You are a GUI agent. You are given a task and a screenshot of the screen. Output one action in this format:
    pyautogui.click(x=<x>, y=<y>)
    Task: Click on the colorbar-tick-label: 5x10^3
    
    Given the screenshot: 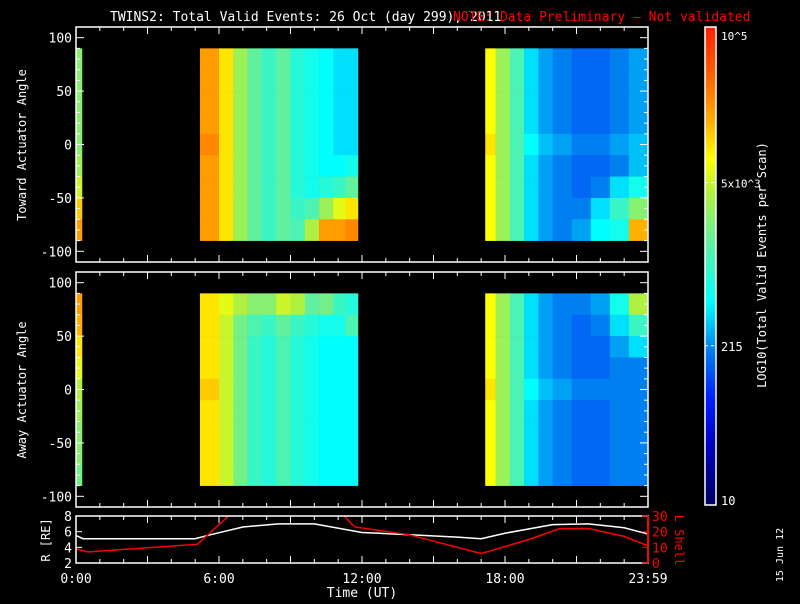 What is the action you would take?
    pyautogui.click(x=741, y=183)
    